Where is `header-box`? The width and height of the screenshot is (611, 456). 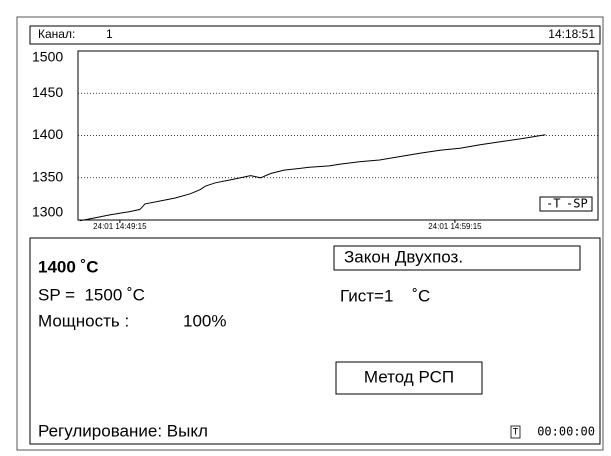 header-box is located at coordinates (315, 35).